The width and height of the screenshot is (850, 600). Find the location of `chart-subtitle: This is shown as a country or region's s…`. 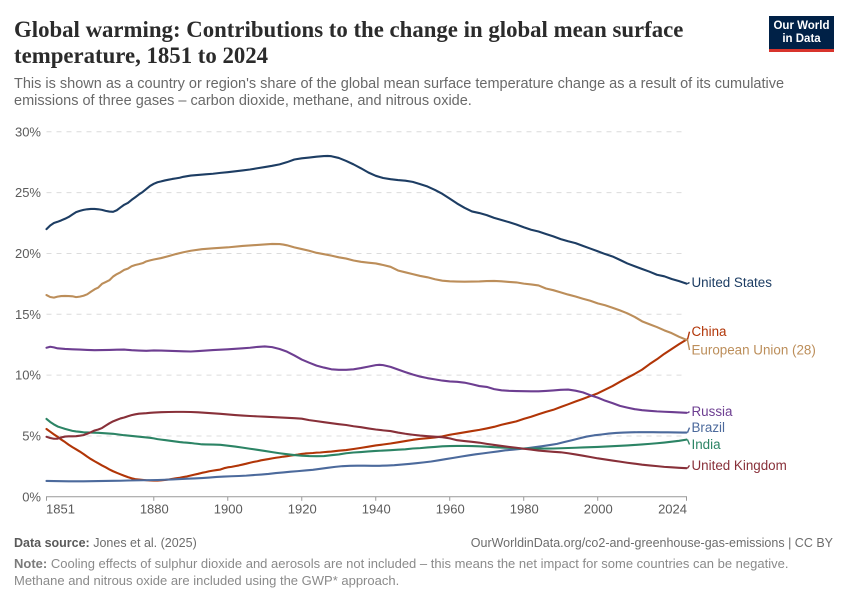

chart-subtitle: This is shown as a country or region's s… is located at coordinates (399, 92).